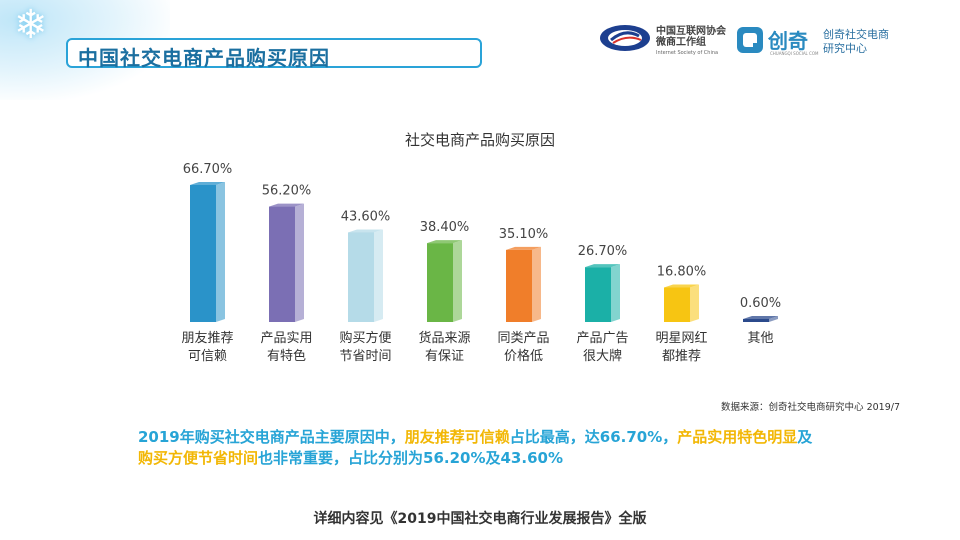  I want to click on summary-part5: 及, so click(805, 437).